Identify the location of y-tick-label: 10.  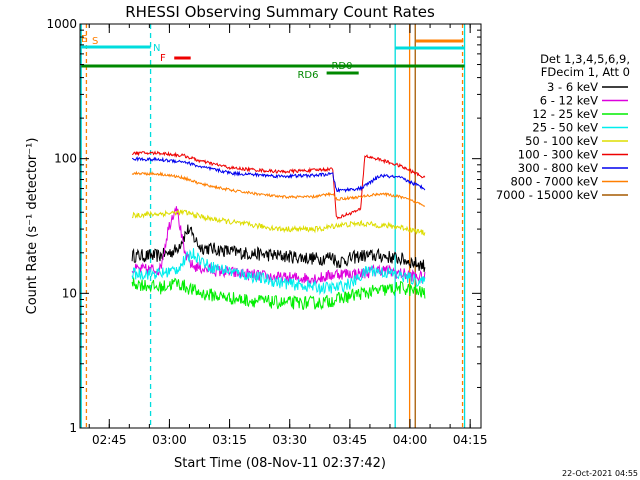
(69, 293).